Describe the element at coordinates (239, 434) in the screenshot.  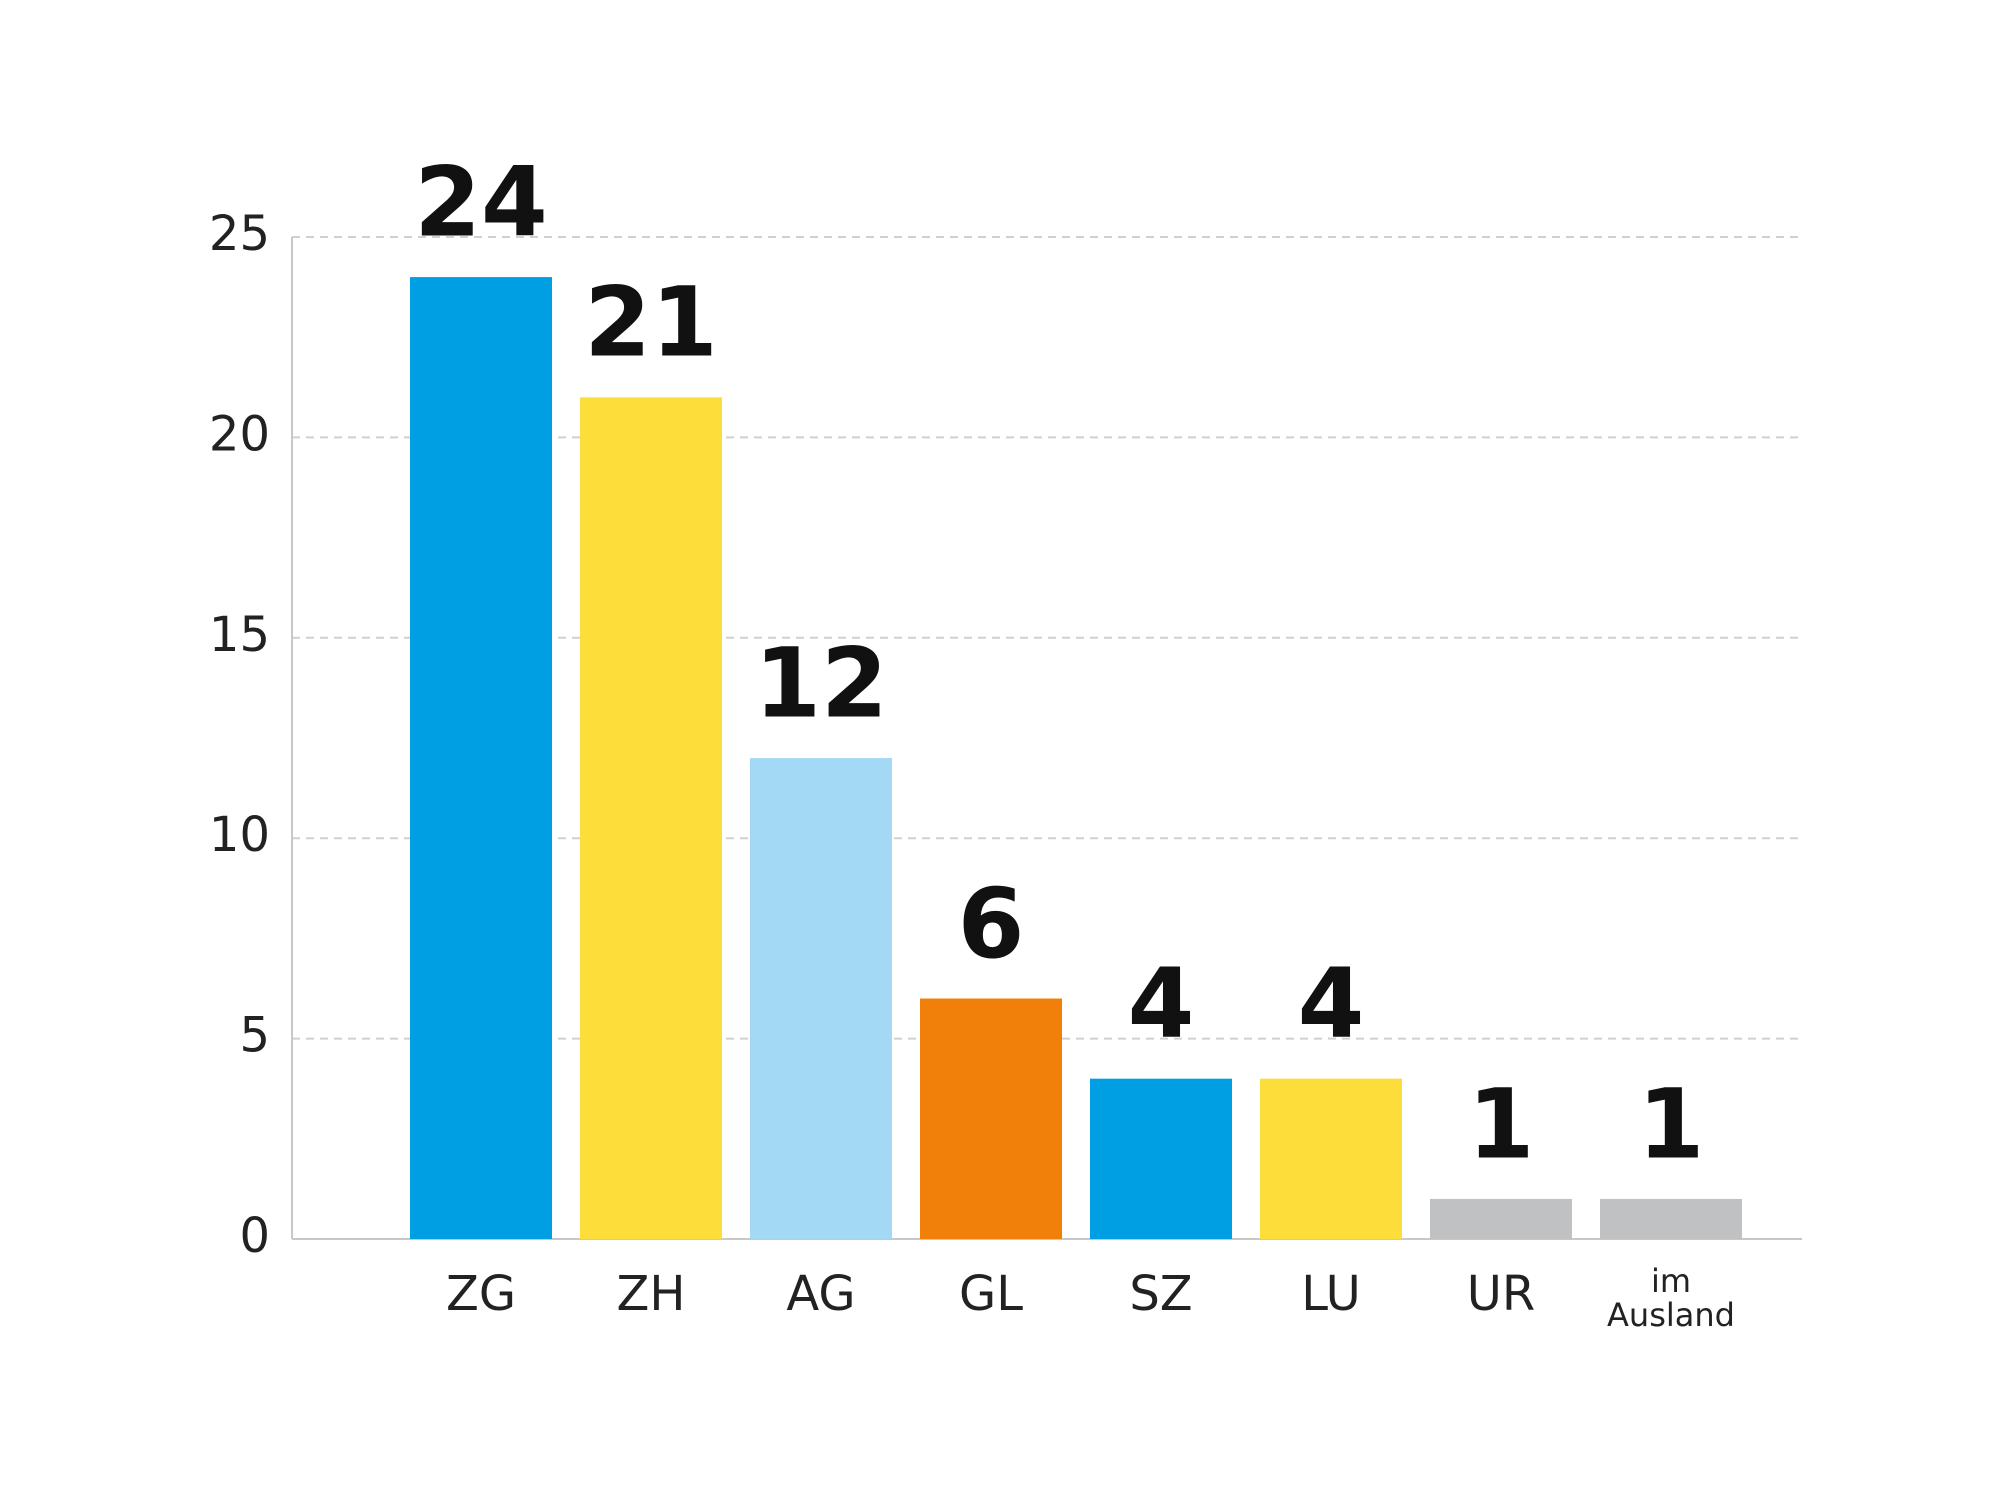
I see `y-tick-label: 20` at that location.